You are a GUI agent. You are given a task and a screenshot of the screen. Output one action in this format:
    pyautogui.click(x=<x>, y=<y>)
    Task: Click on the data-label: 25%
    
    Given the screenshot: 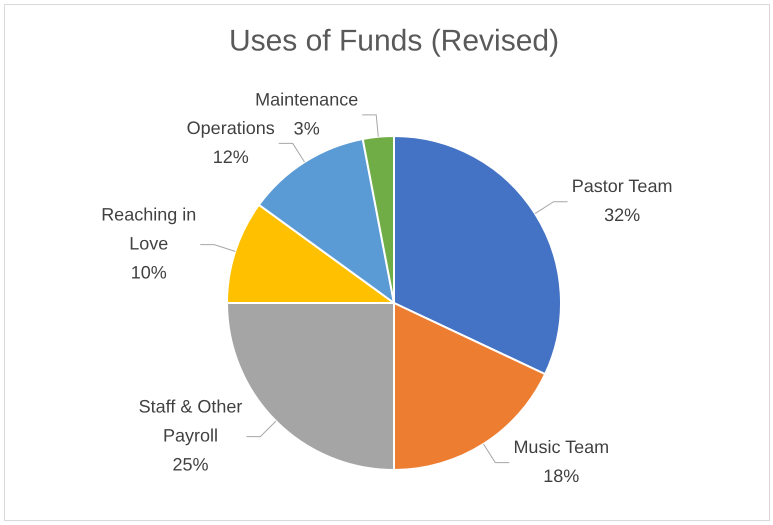 What is the action you would take?
    pyautogui.click(x=190, y=464)
    